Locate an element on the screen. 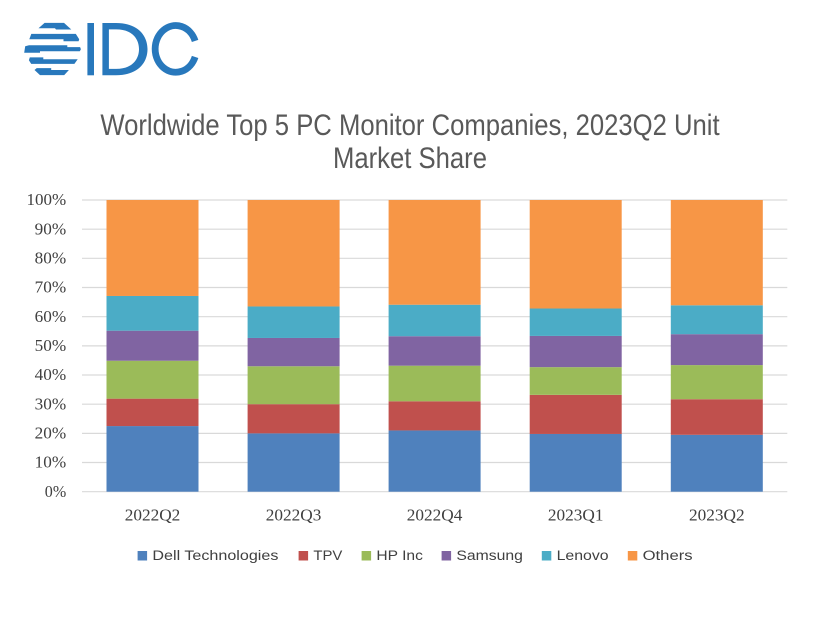 This screenshot has height=624, width=826. svg-text: 100% is located at coordinates (47, 199).